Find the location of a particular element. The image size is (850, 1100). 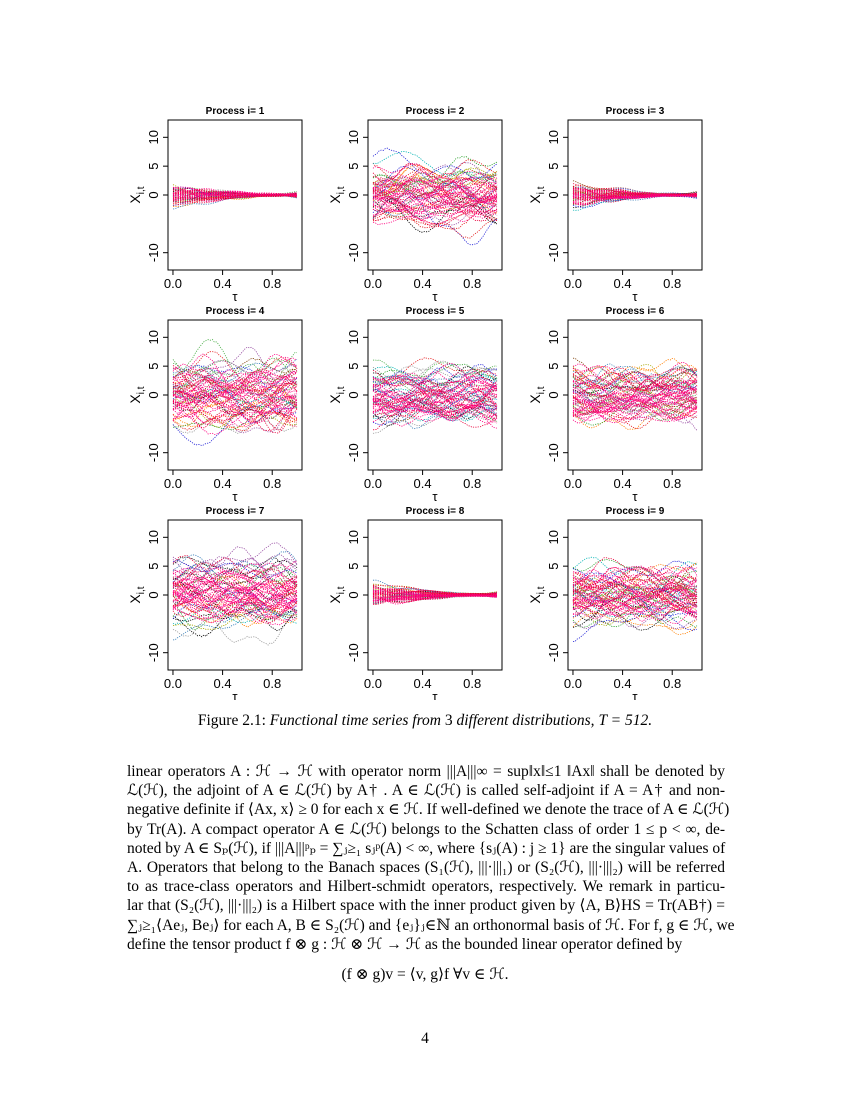

panel-title: Process i= 3 is located at coordinates (635, 111).